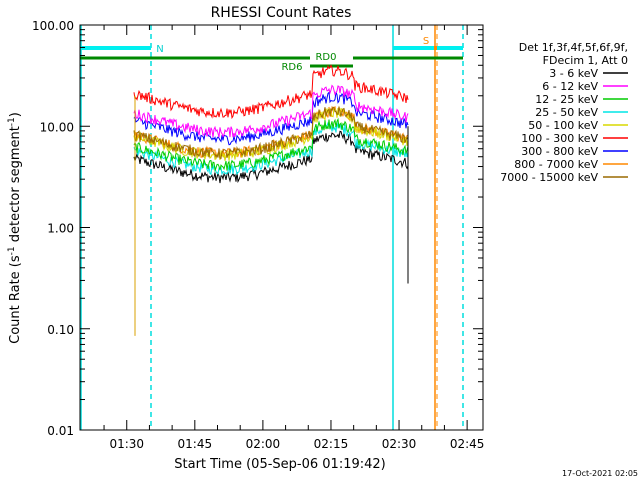  I want to click on legend-entry-label: 100 - 300 keV, so click(559, 138).